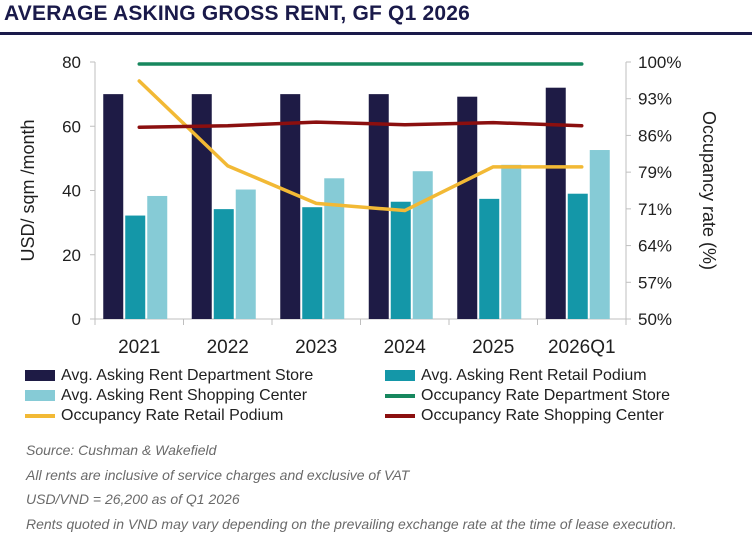 This screenshot has width=752, height=536. I want to click on legend-item: Avg. Asking Rent Retail Podium, so click(516, 375).